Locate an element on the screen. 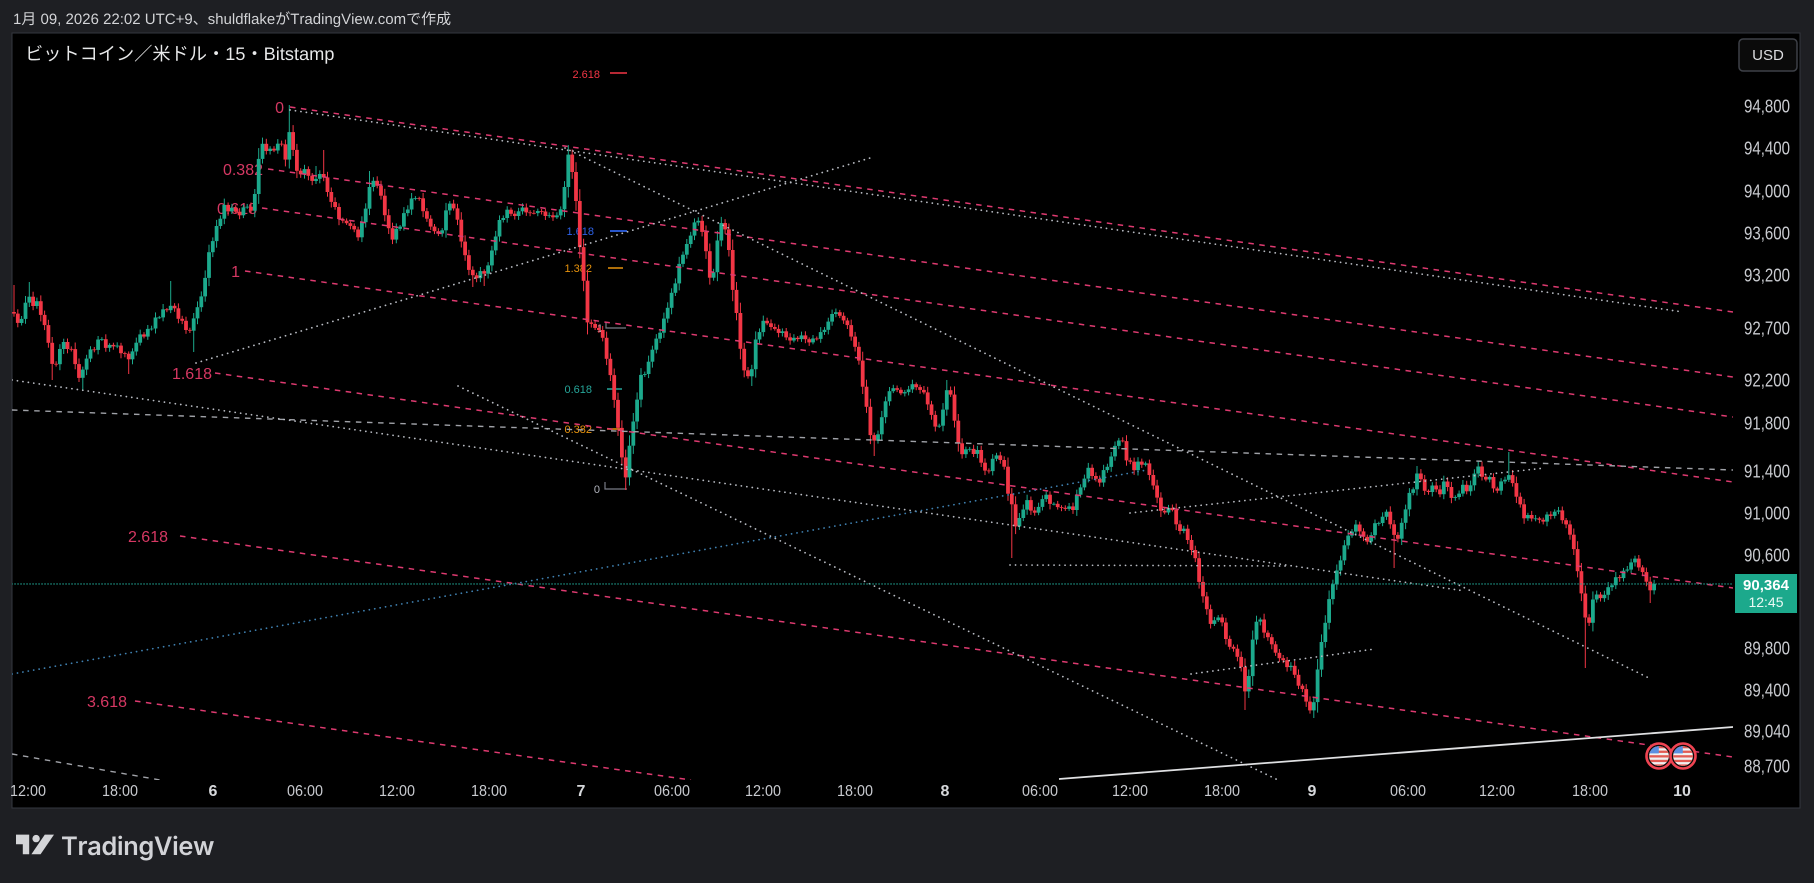 The width and height of the screenshot is (1814, 883). svg-text: 93,200 is located at coordinates (1767, 276).